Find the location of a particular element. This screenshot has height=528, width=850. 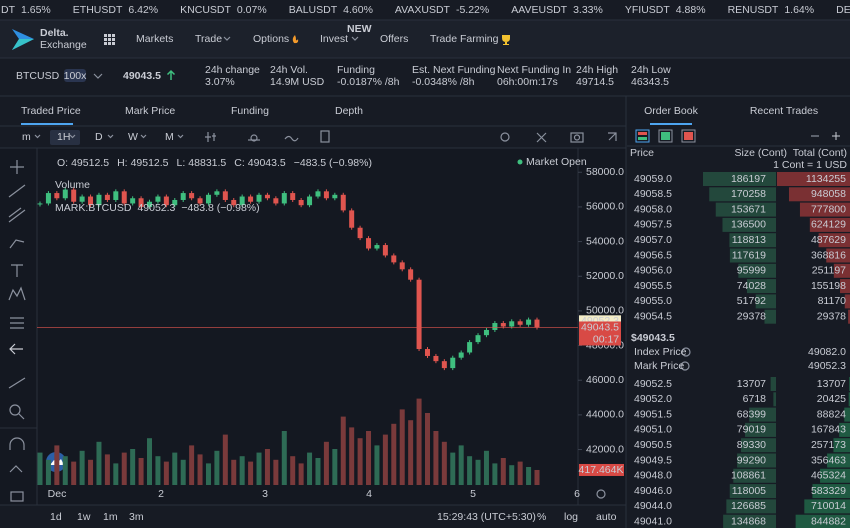

book-price: 49046.0 is located at coordinates (653, 491).